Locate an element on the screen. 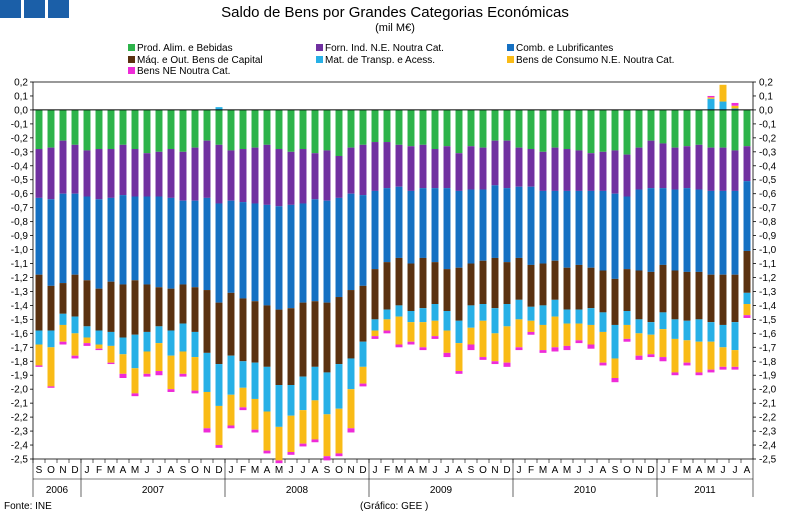 Image resolution: width=790 pixels, height=517 pixels. legend-swatch-fuels is located at coordinates (510, 47).